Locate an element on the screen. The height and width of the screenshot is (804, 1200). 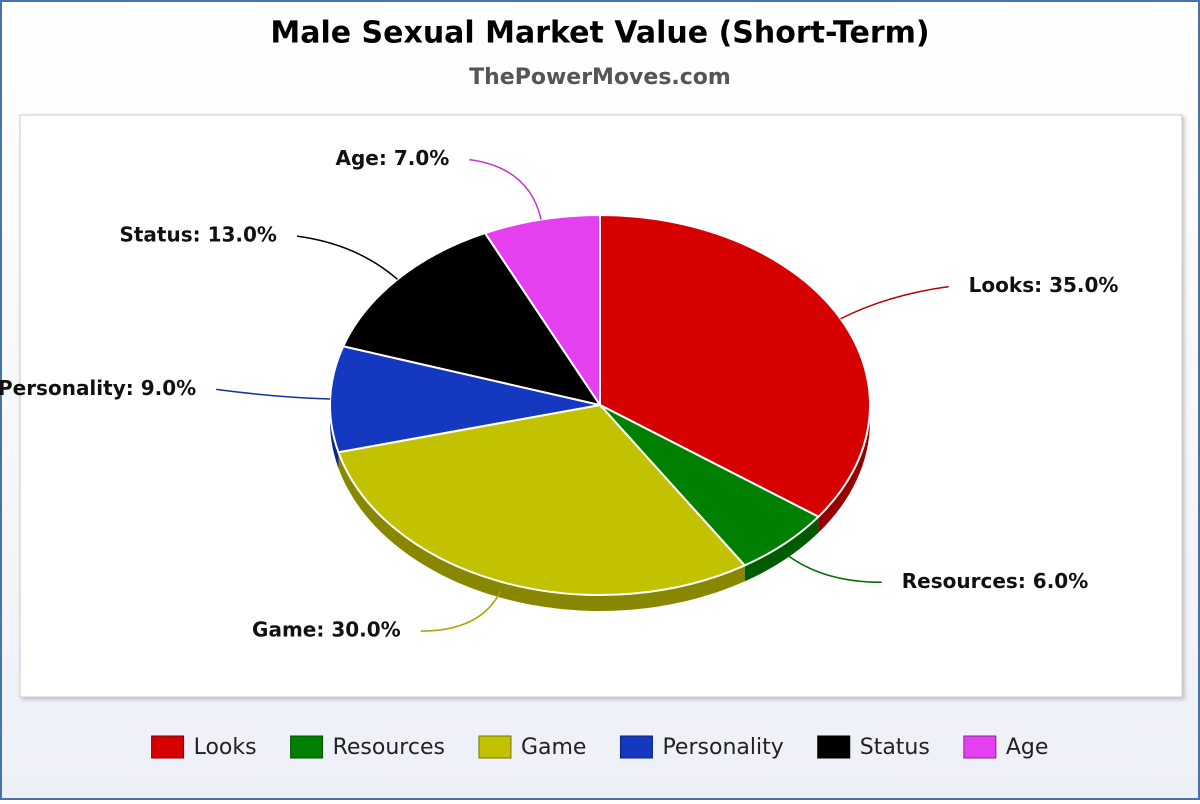
legend-label: Resources is located at coordinates (389, 747).